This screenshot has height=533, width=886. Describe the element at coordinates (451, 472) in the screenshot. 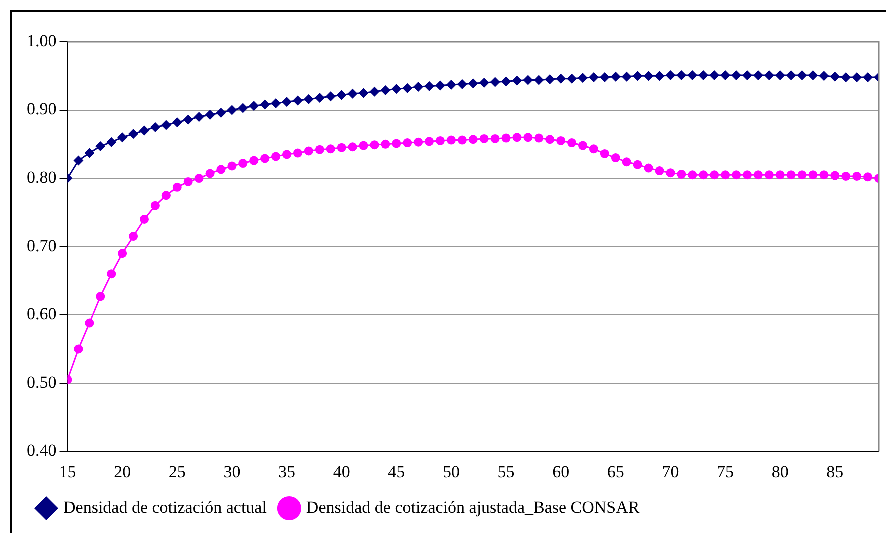

I see `x-tick-label: 50` at that location.